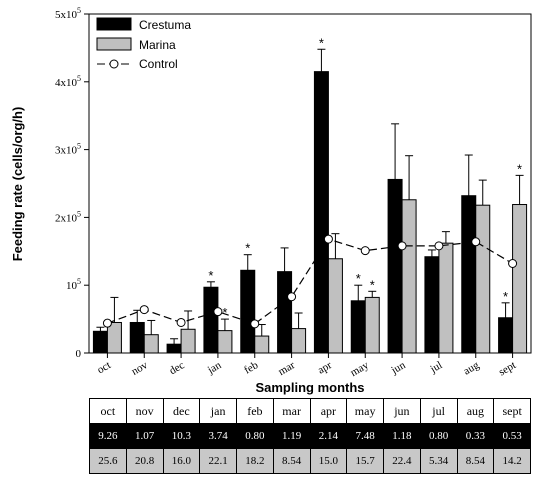 This screenshot has width=550, height=481. I want to click on x-tick-label: may, so click(359, 369).